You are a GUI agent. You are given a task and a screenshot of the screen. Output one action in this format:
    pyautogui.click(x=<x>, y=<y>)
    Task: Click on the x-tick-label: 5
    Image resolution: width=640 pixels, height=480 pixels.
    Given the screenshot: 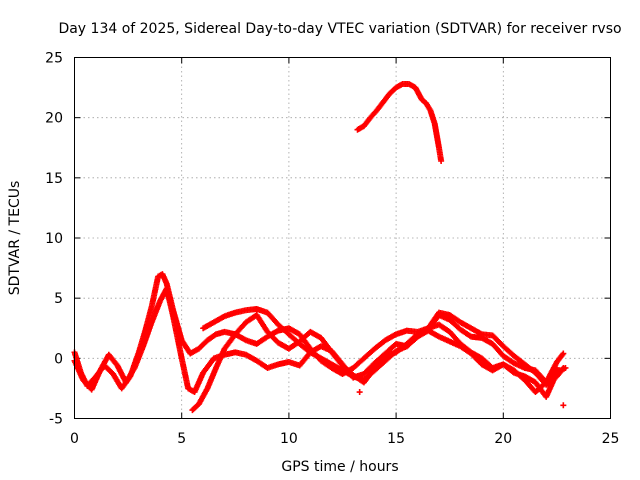 What is the action you would take?
    pyautogui.click(x=181, y=439)
    